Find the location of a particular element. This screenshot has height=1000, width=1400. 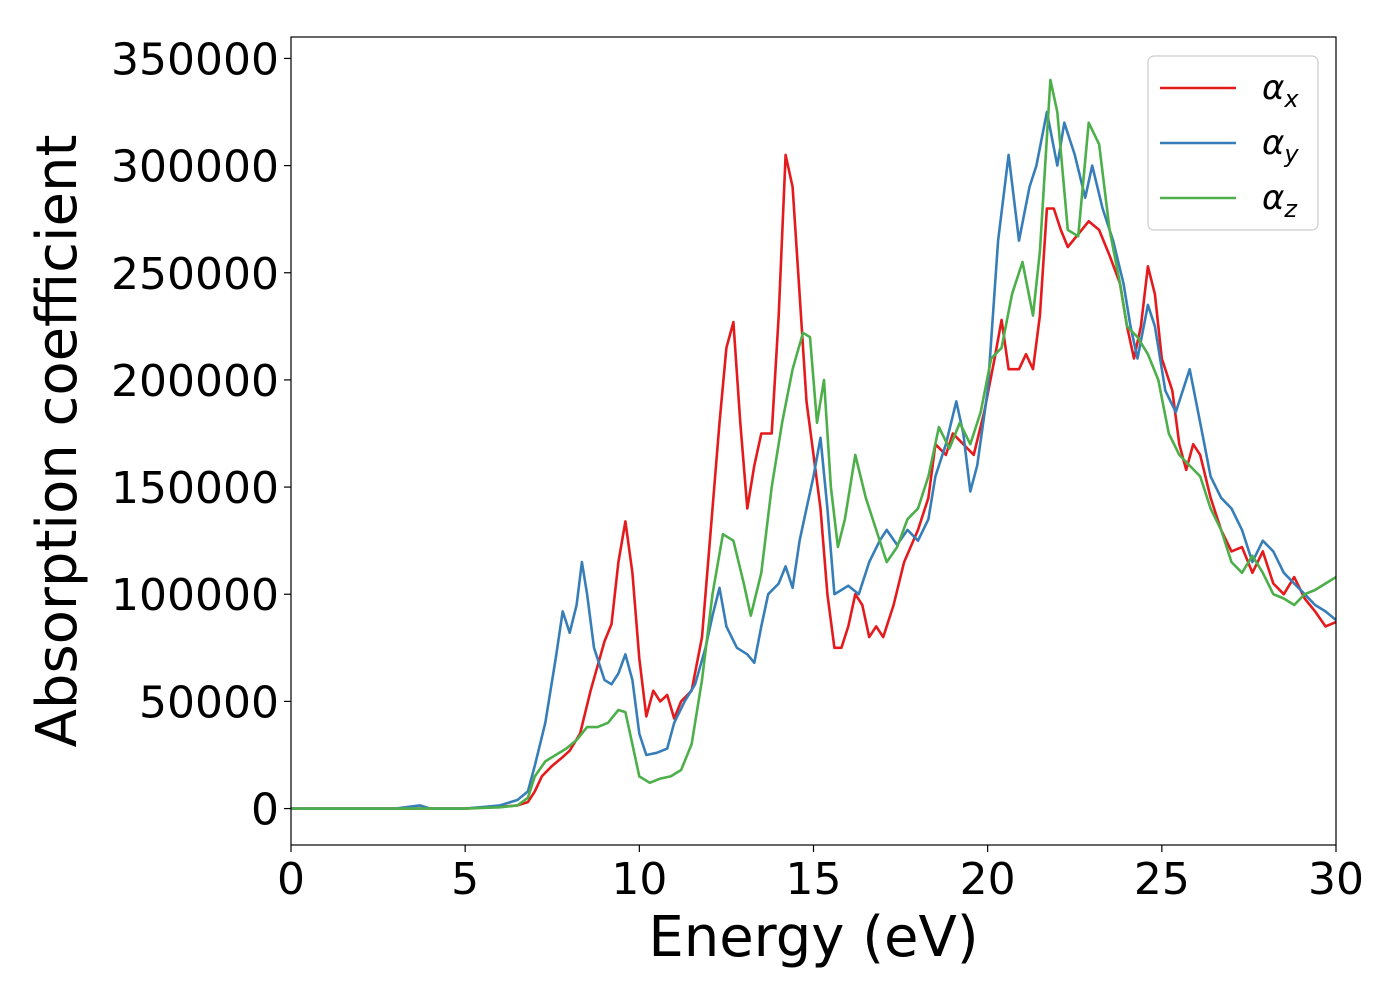

legend-label-subscript: y is located at coordinates (1291, 154).